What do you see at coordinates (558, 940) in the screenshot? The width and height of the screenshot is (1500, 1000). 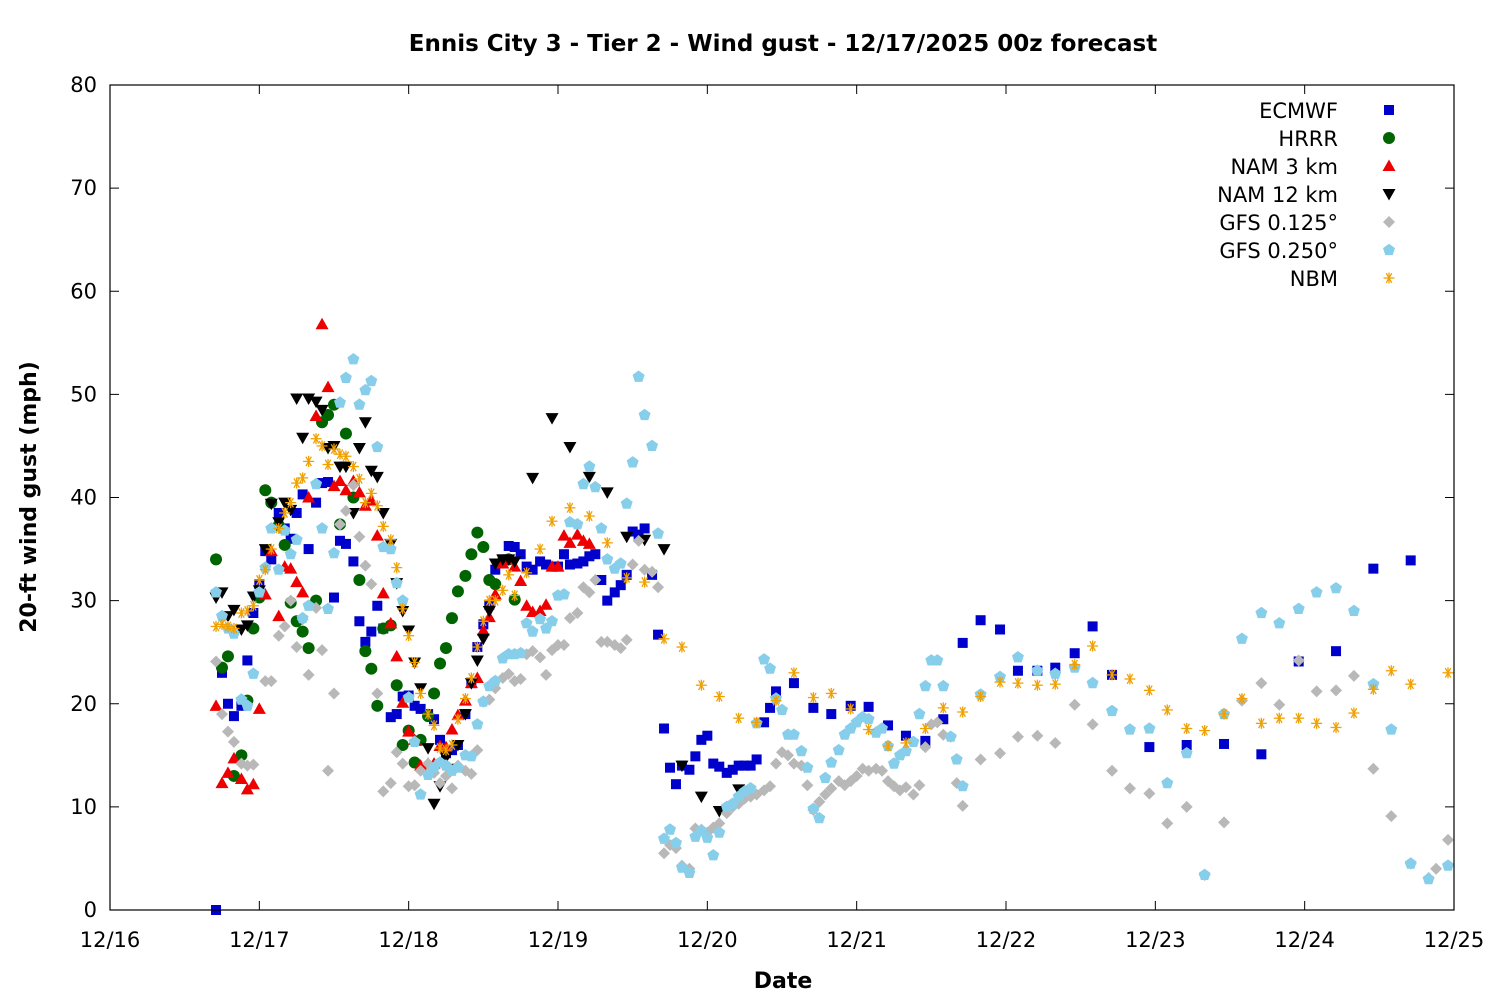 I see `x-tick-label: 12/19` at bounding box center [558, 940].